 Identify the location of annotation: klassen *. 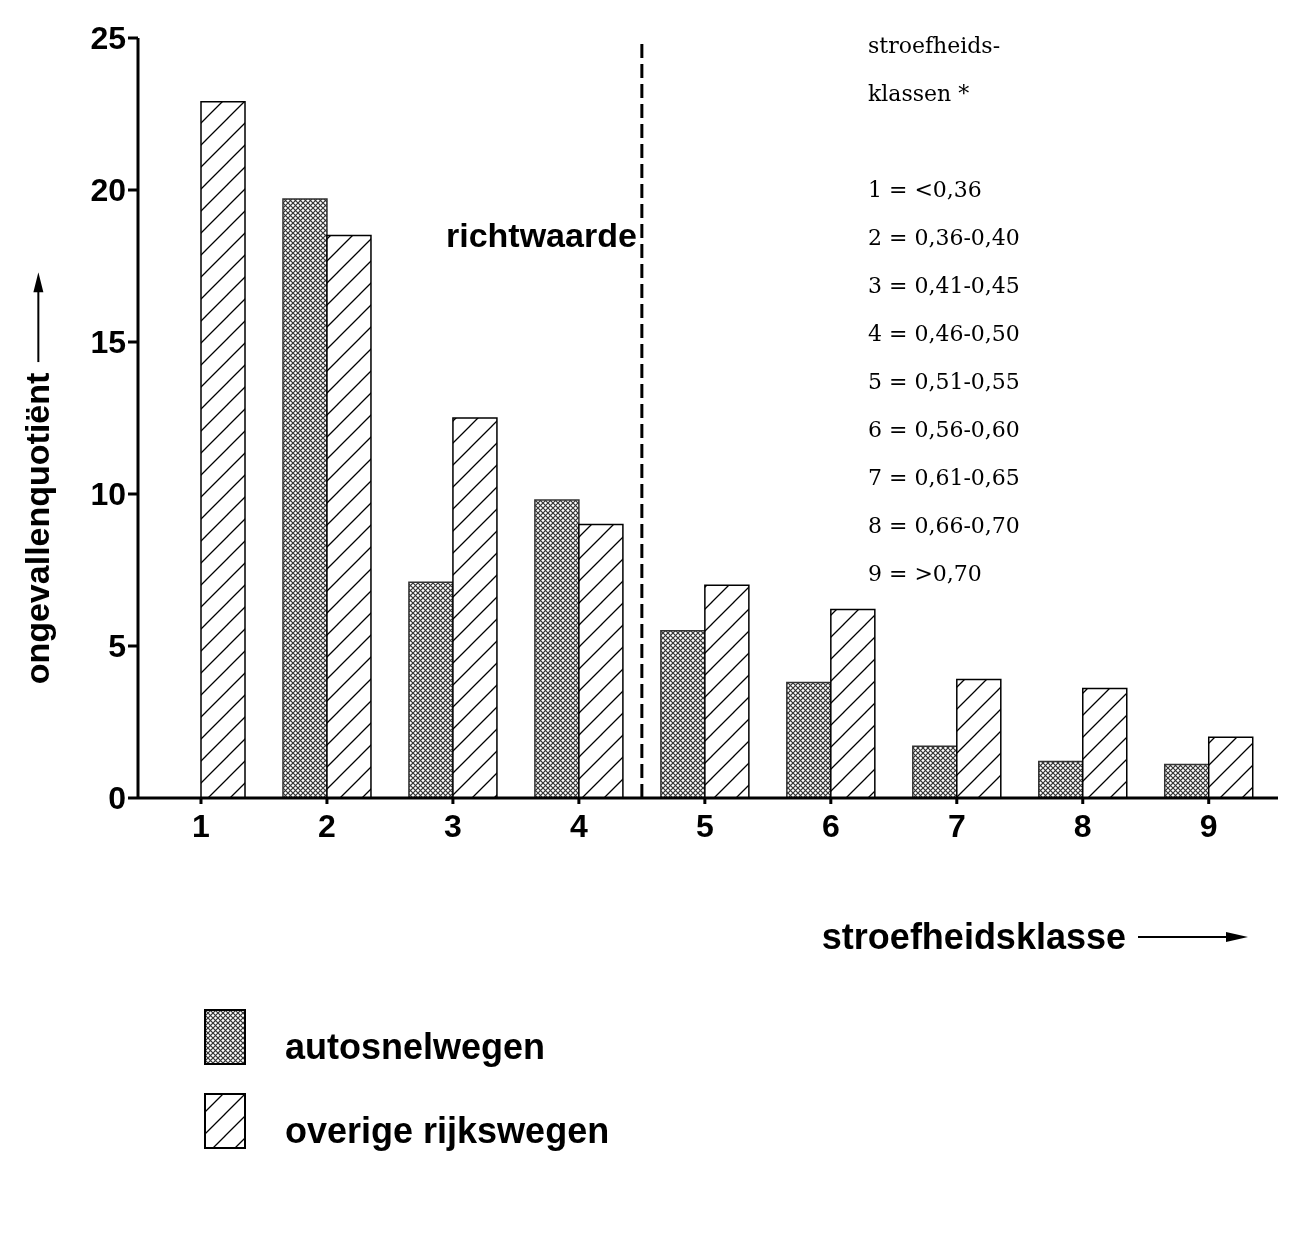
(919, 94).